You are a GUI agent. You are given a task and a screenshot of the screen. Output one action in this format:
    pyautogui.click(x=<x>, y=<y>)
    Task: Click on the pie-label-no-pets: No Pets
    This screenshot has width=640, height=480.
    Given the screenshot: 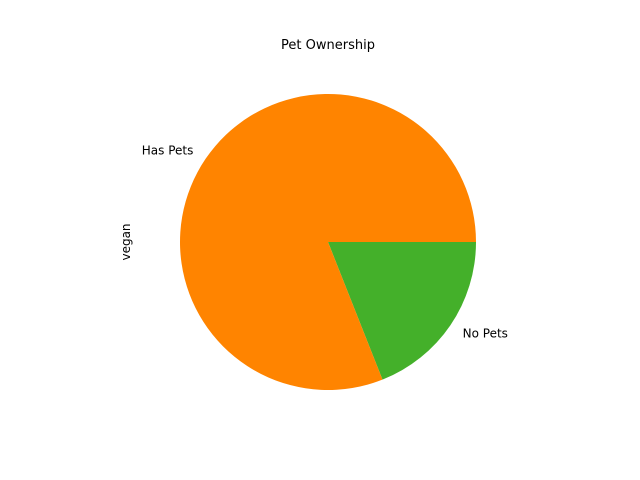 What is the action you would take?
    pyautogui.click(x=485, y=334)
    